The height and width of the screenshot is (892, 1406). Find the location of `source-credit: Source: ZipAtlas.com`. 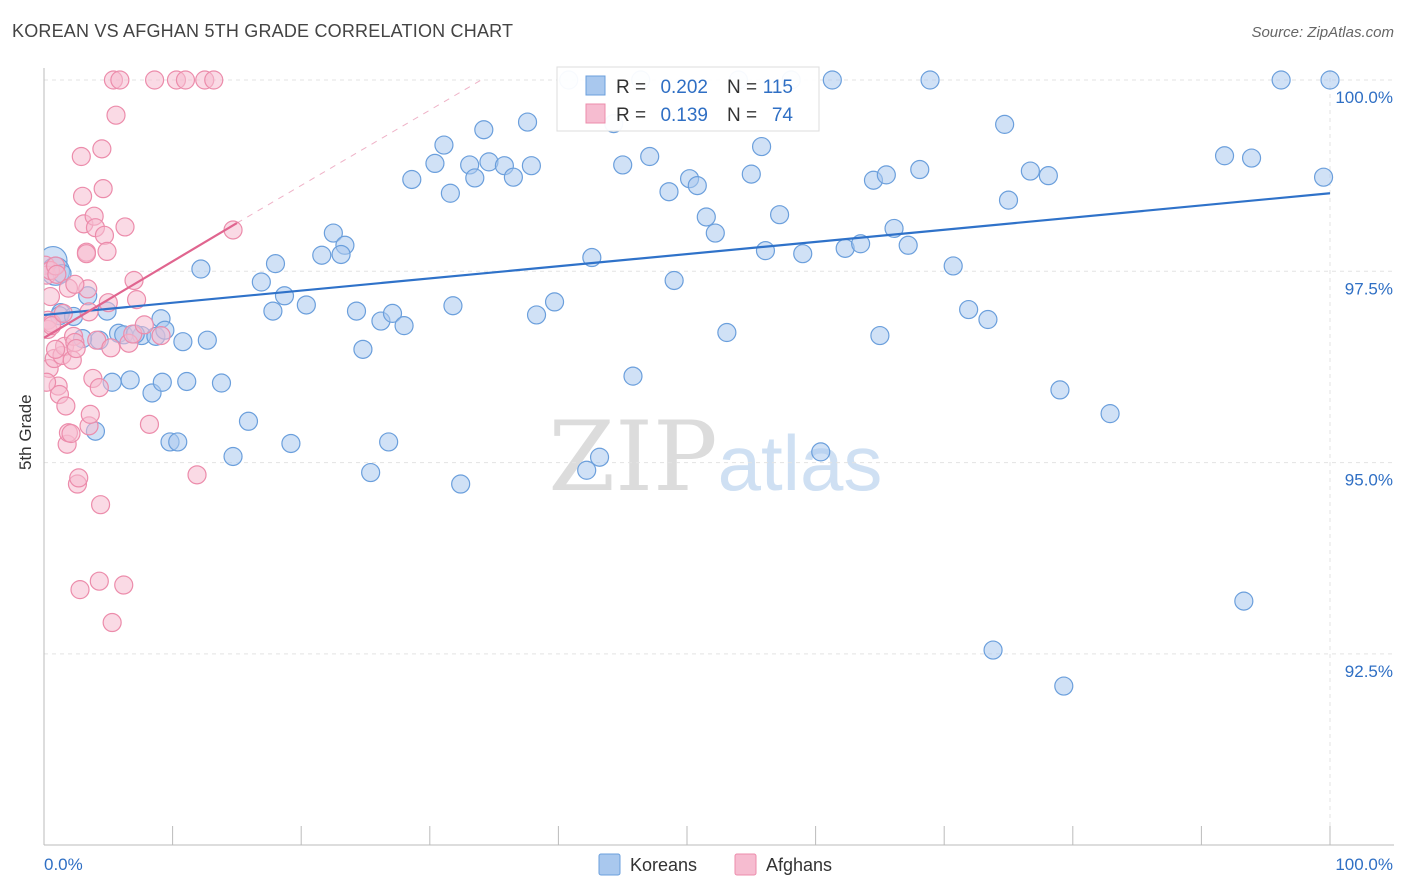

source-credit: Source: ZipAtlas.com is located at coordinates (1322, 32).